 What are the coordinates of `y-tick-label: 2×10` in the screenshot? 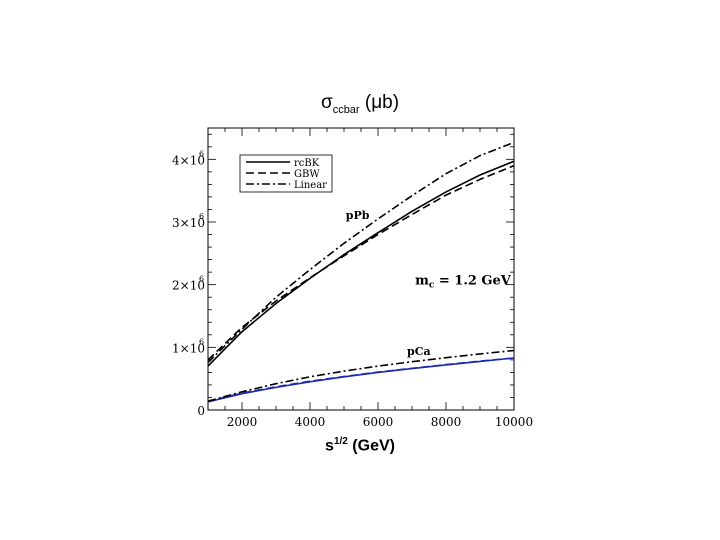 It's located at (188, 286).